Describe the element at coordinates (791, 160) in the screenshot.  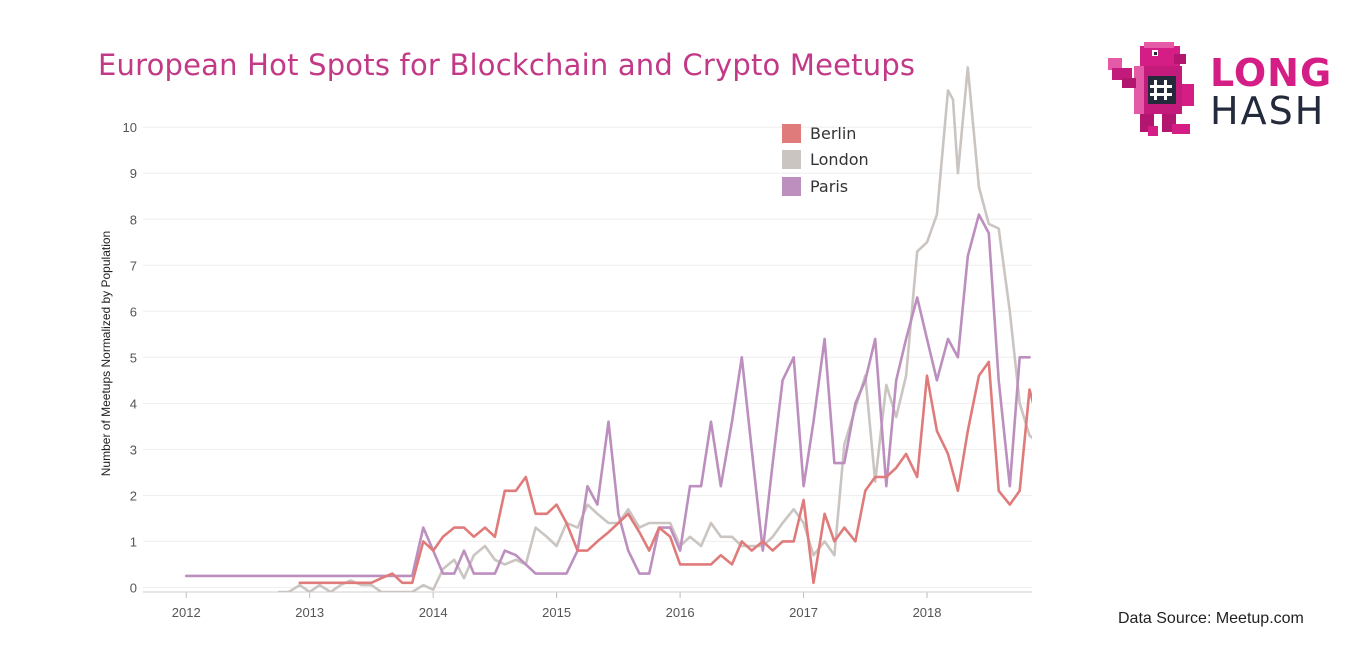
I see `legend-swatch-london` at that location.